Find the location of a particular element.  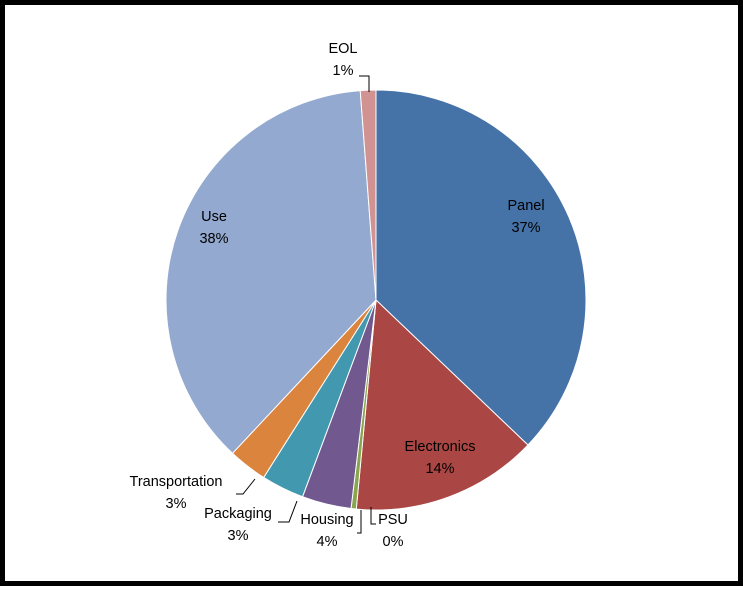

slice-label-transportation: Transportation is located at coordinates (176, 482).